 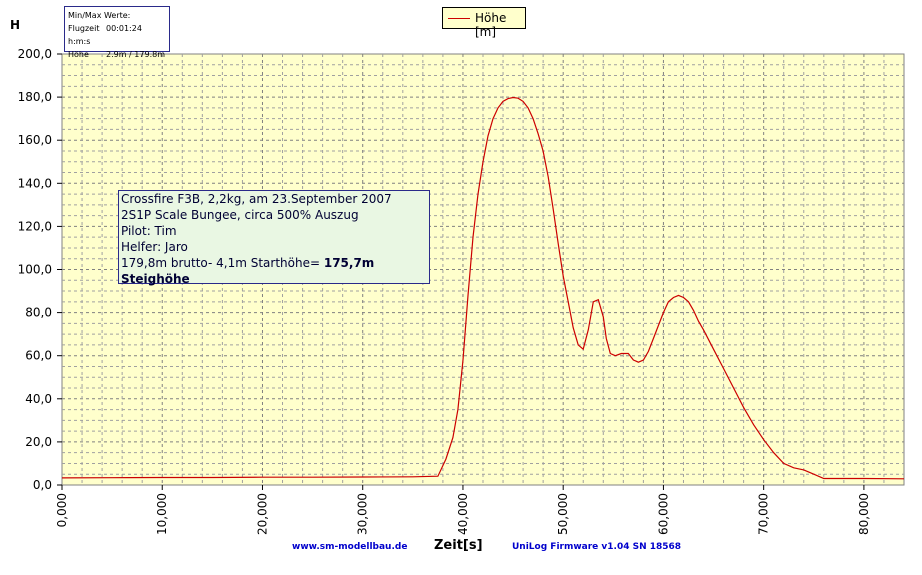 I want to click on info-line-prefix: 179,8m brutto- 4,1m Starthöhe=, so click(x=222, y=263).